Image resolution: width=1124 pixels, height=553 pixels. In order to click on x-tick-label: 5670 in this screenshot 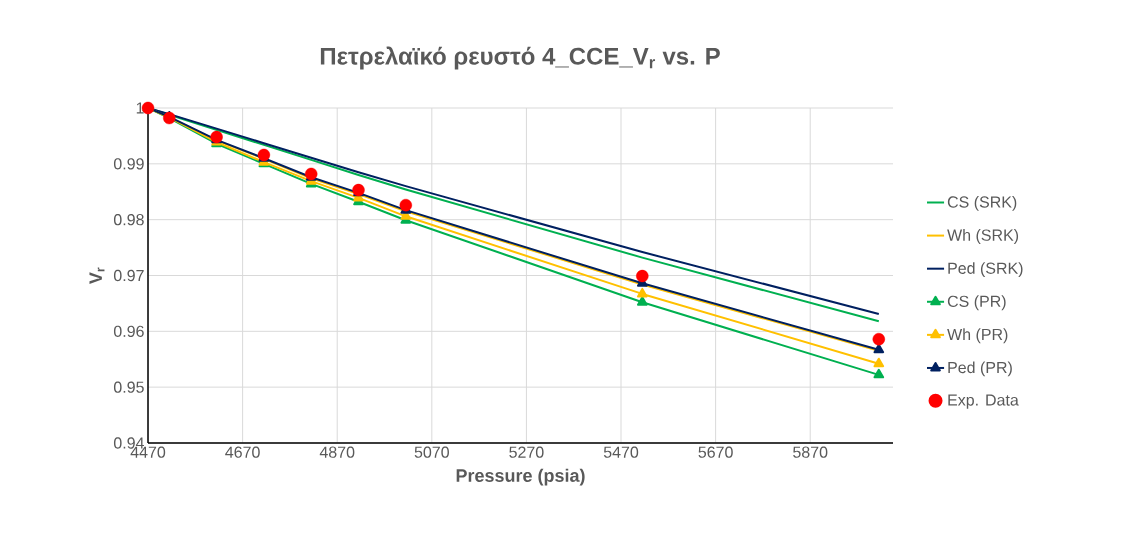, I will do `click(715, 452)`.